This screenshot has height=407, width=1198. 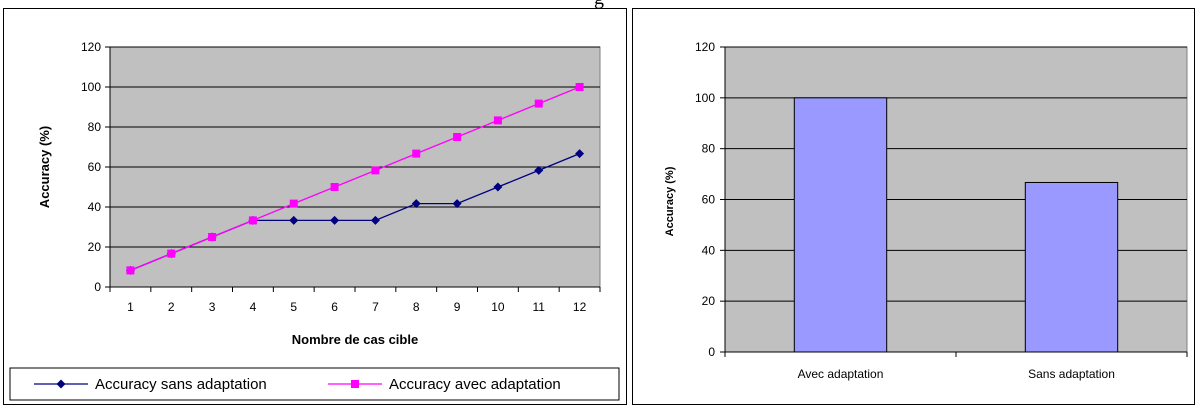 I want to click on x-tick-label: 11, so click(x=539, y=307).